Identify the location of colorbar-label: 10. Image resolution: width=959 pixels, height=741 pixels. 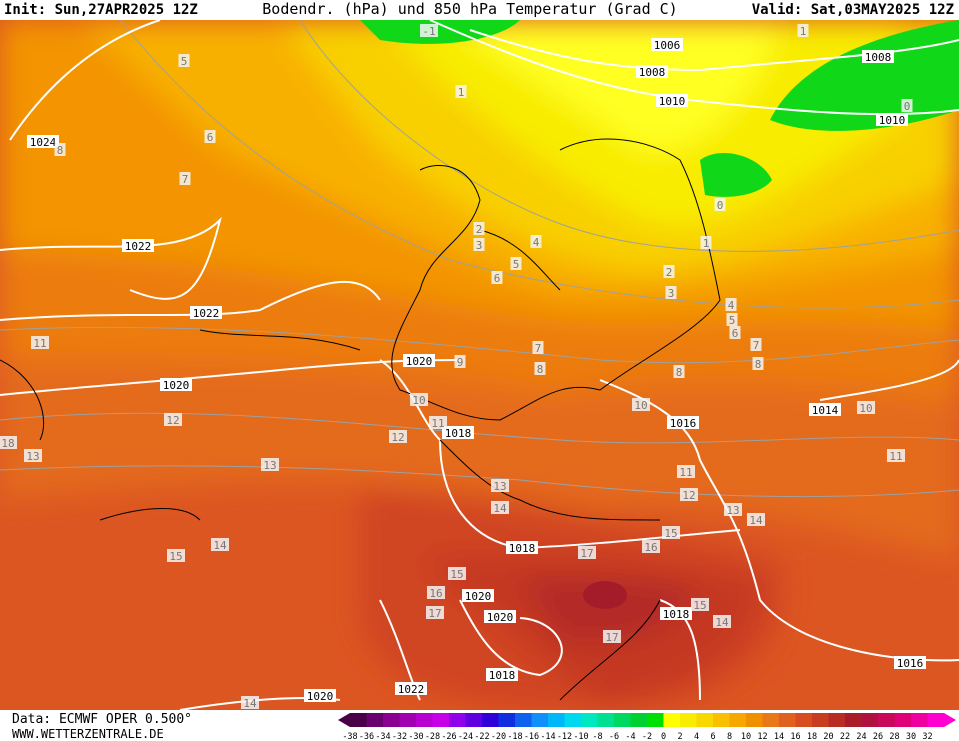
(746, 736).